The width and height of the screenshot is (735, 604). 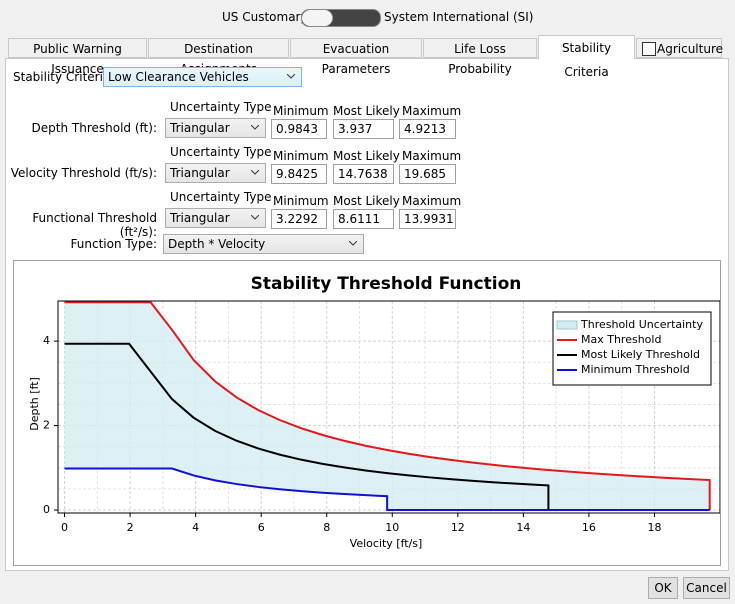 I want to click on chart-title: Stability Threshold Function, so click(x=386, y=284).